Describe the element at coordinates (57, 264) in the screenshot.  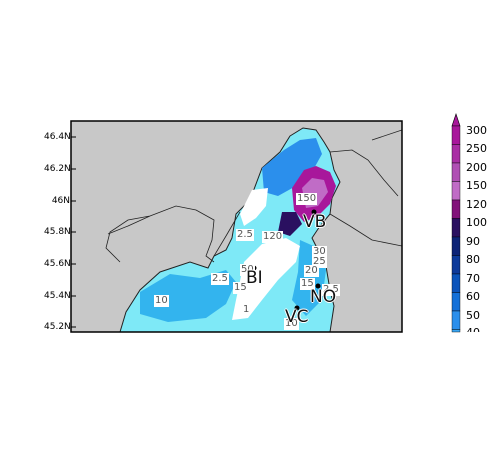
I see `lat-label-5: 45.6N` at that location.